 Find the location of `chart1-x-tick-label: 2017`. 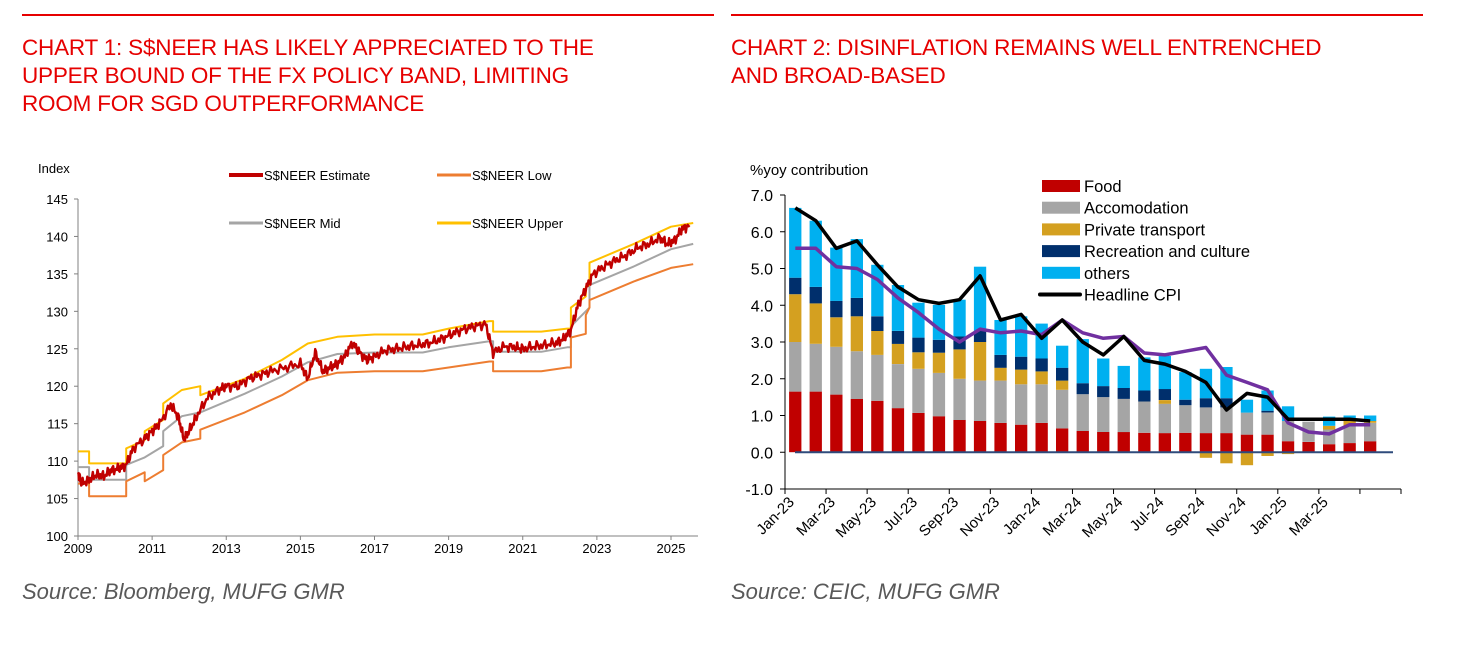

chart1-x-tick-label: 2017 is located at coordinates (374, 548).